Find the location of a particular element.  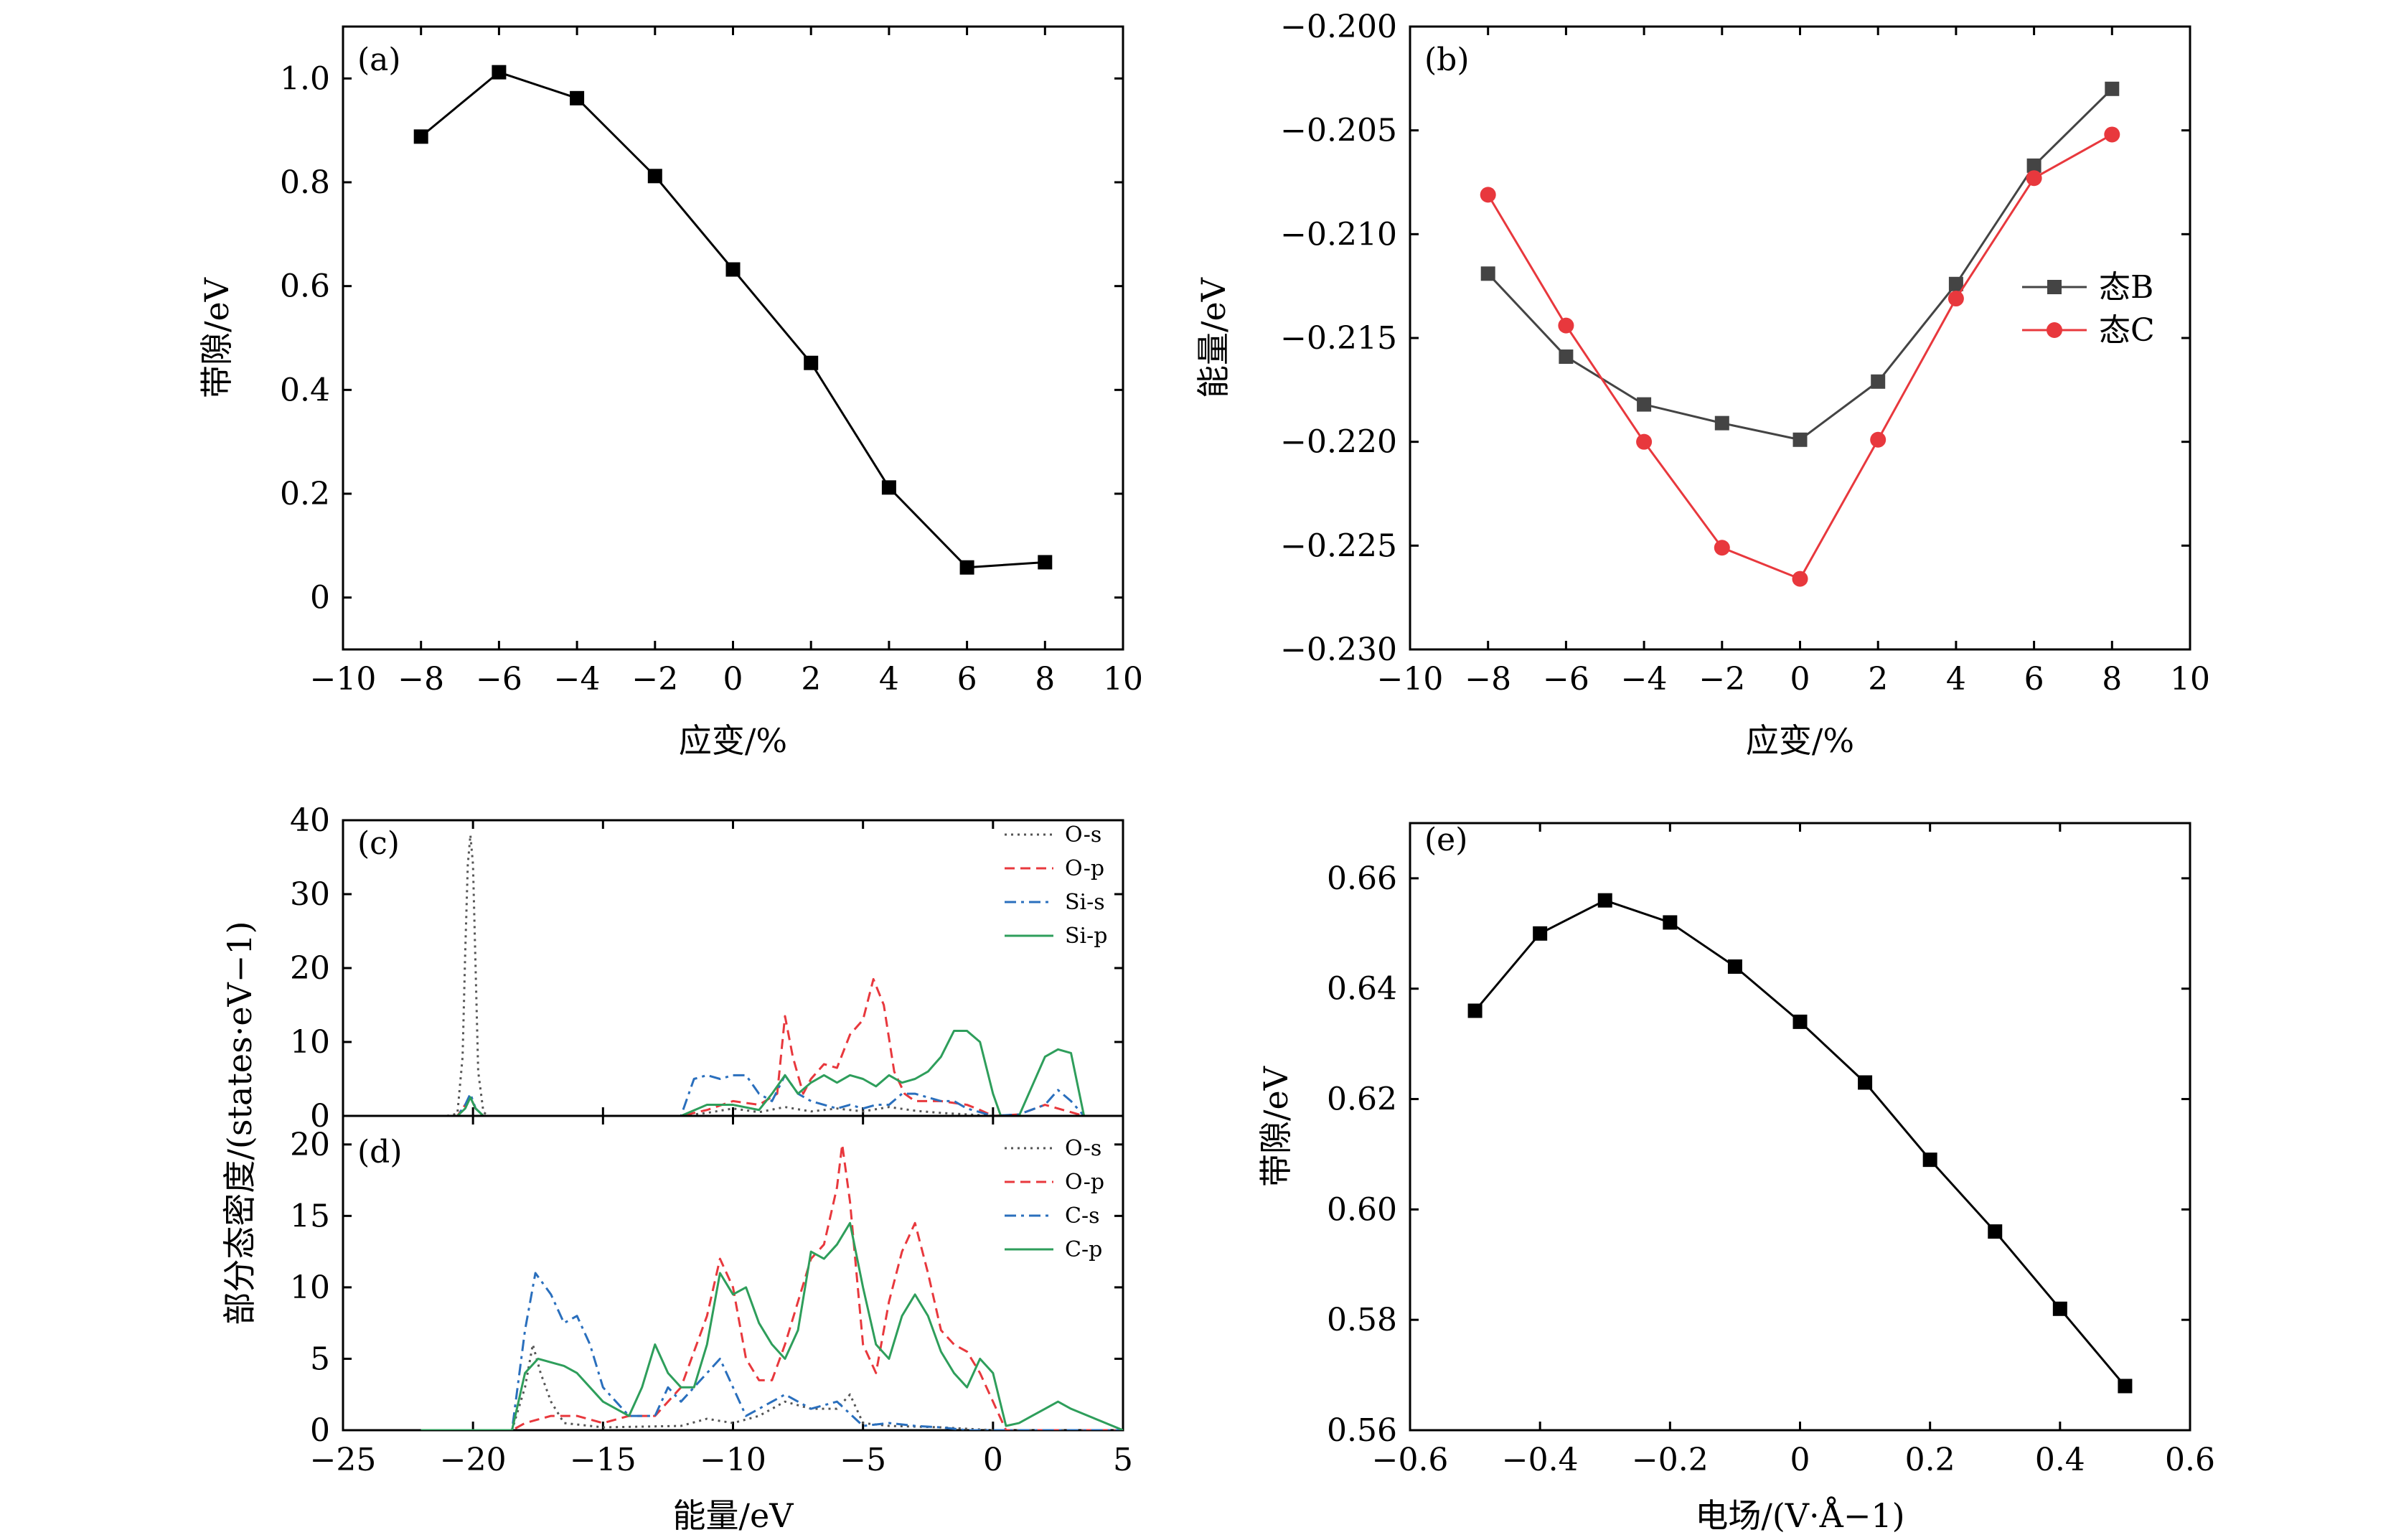

y-tick-label: 1.0 is located at coordinates (305, 78).